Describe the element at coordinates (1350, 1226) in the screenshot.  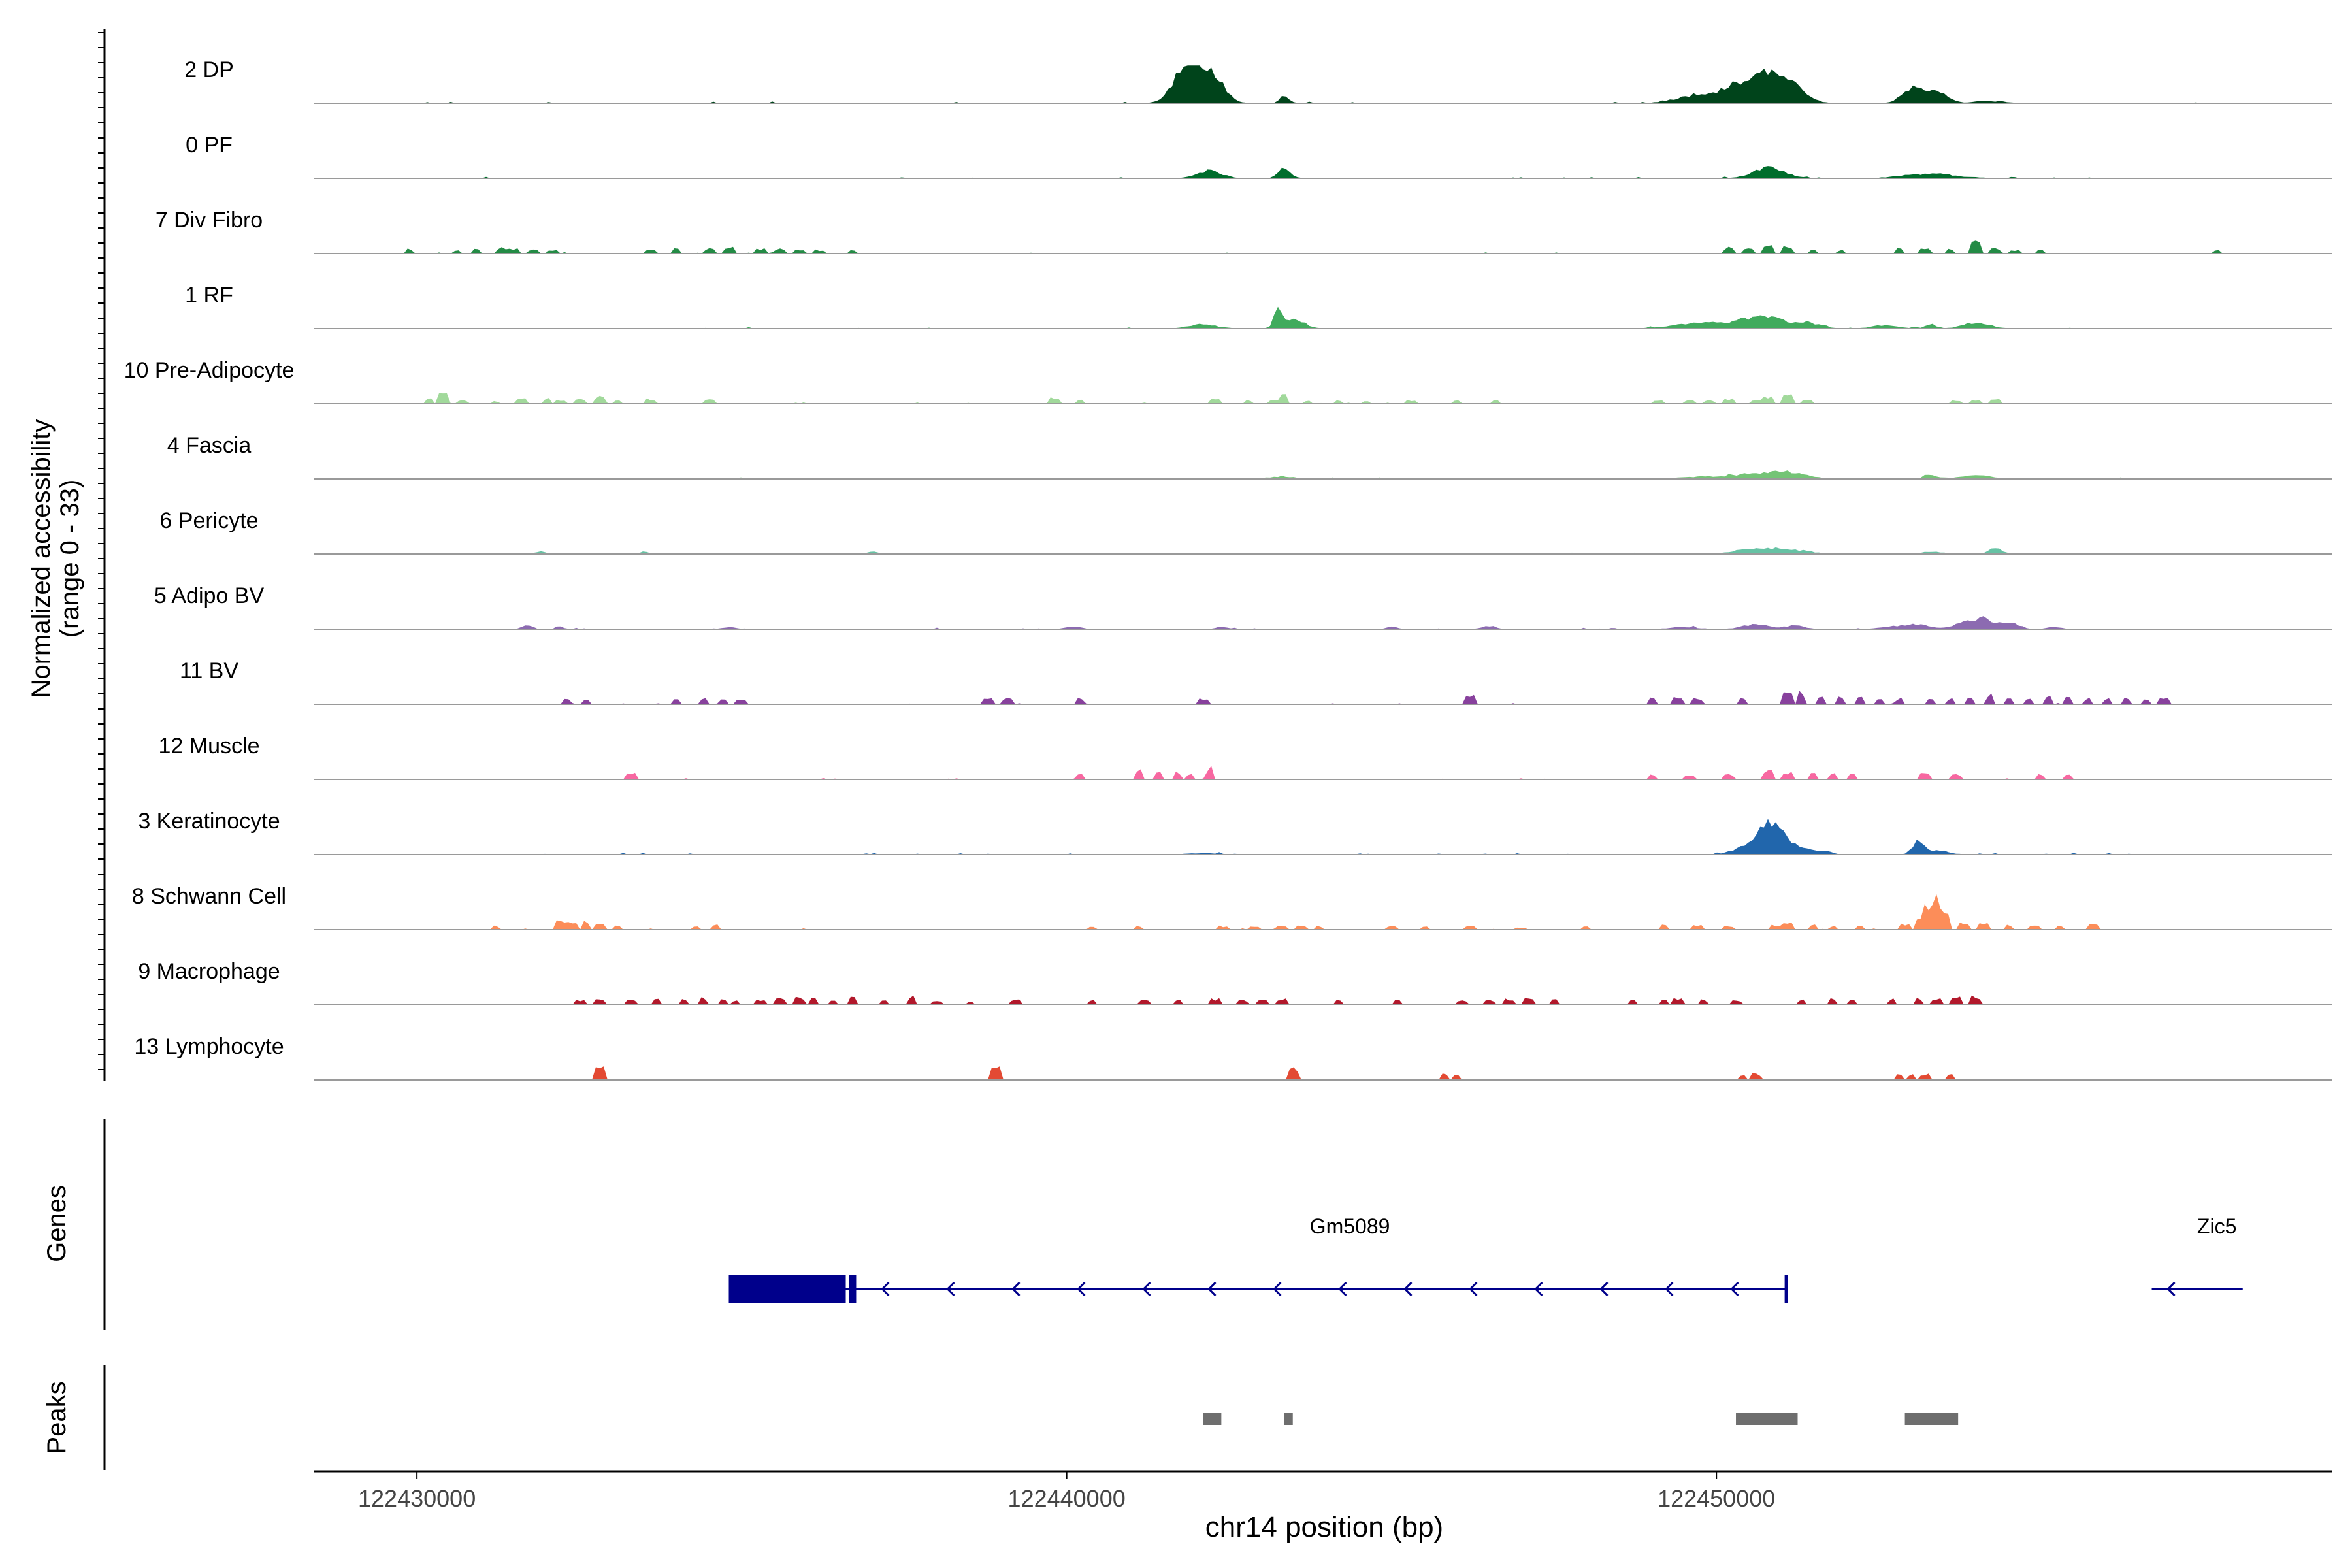
I see `gene-name: Gm5089` at that location.